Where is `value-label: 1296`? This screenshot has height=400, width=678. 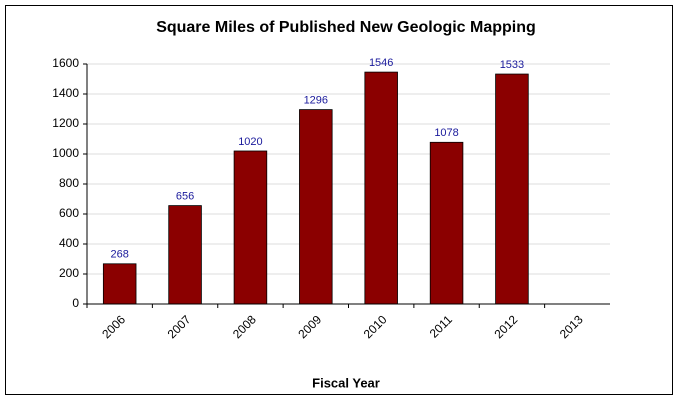 value-label: 1296 is located at coordinates (316, 101).